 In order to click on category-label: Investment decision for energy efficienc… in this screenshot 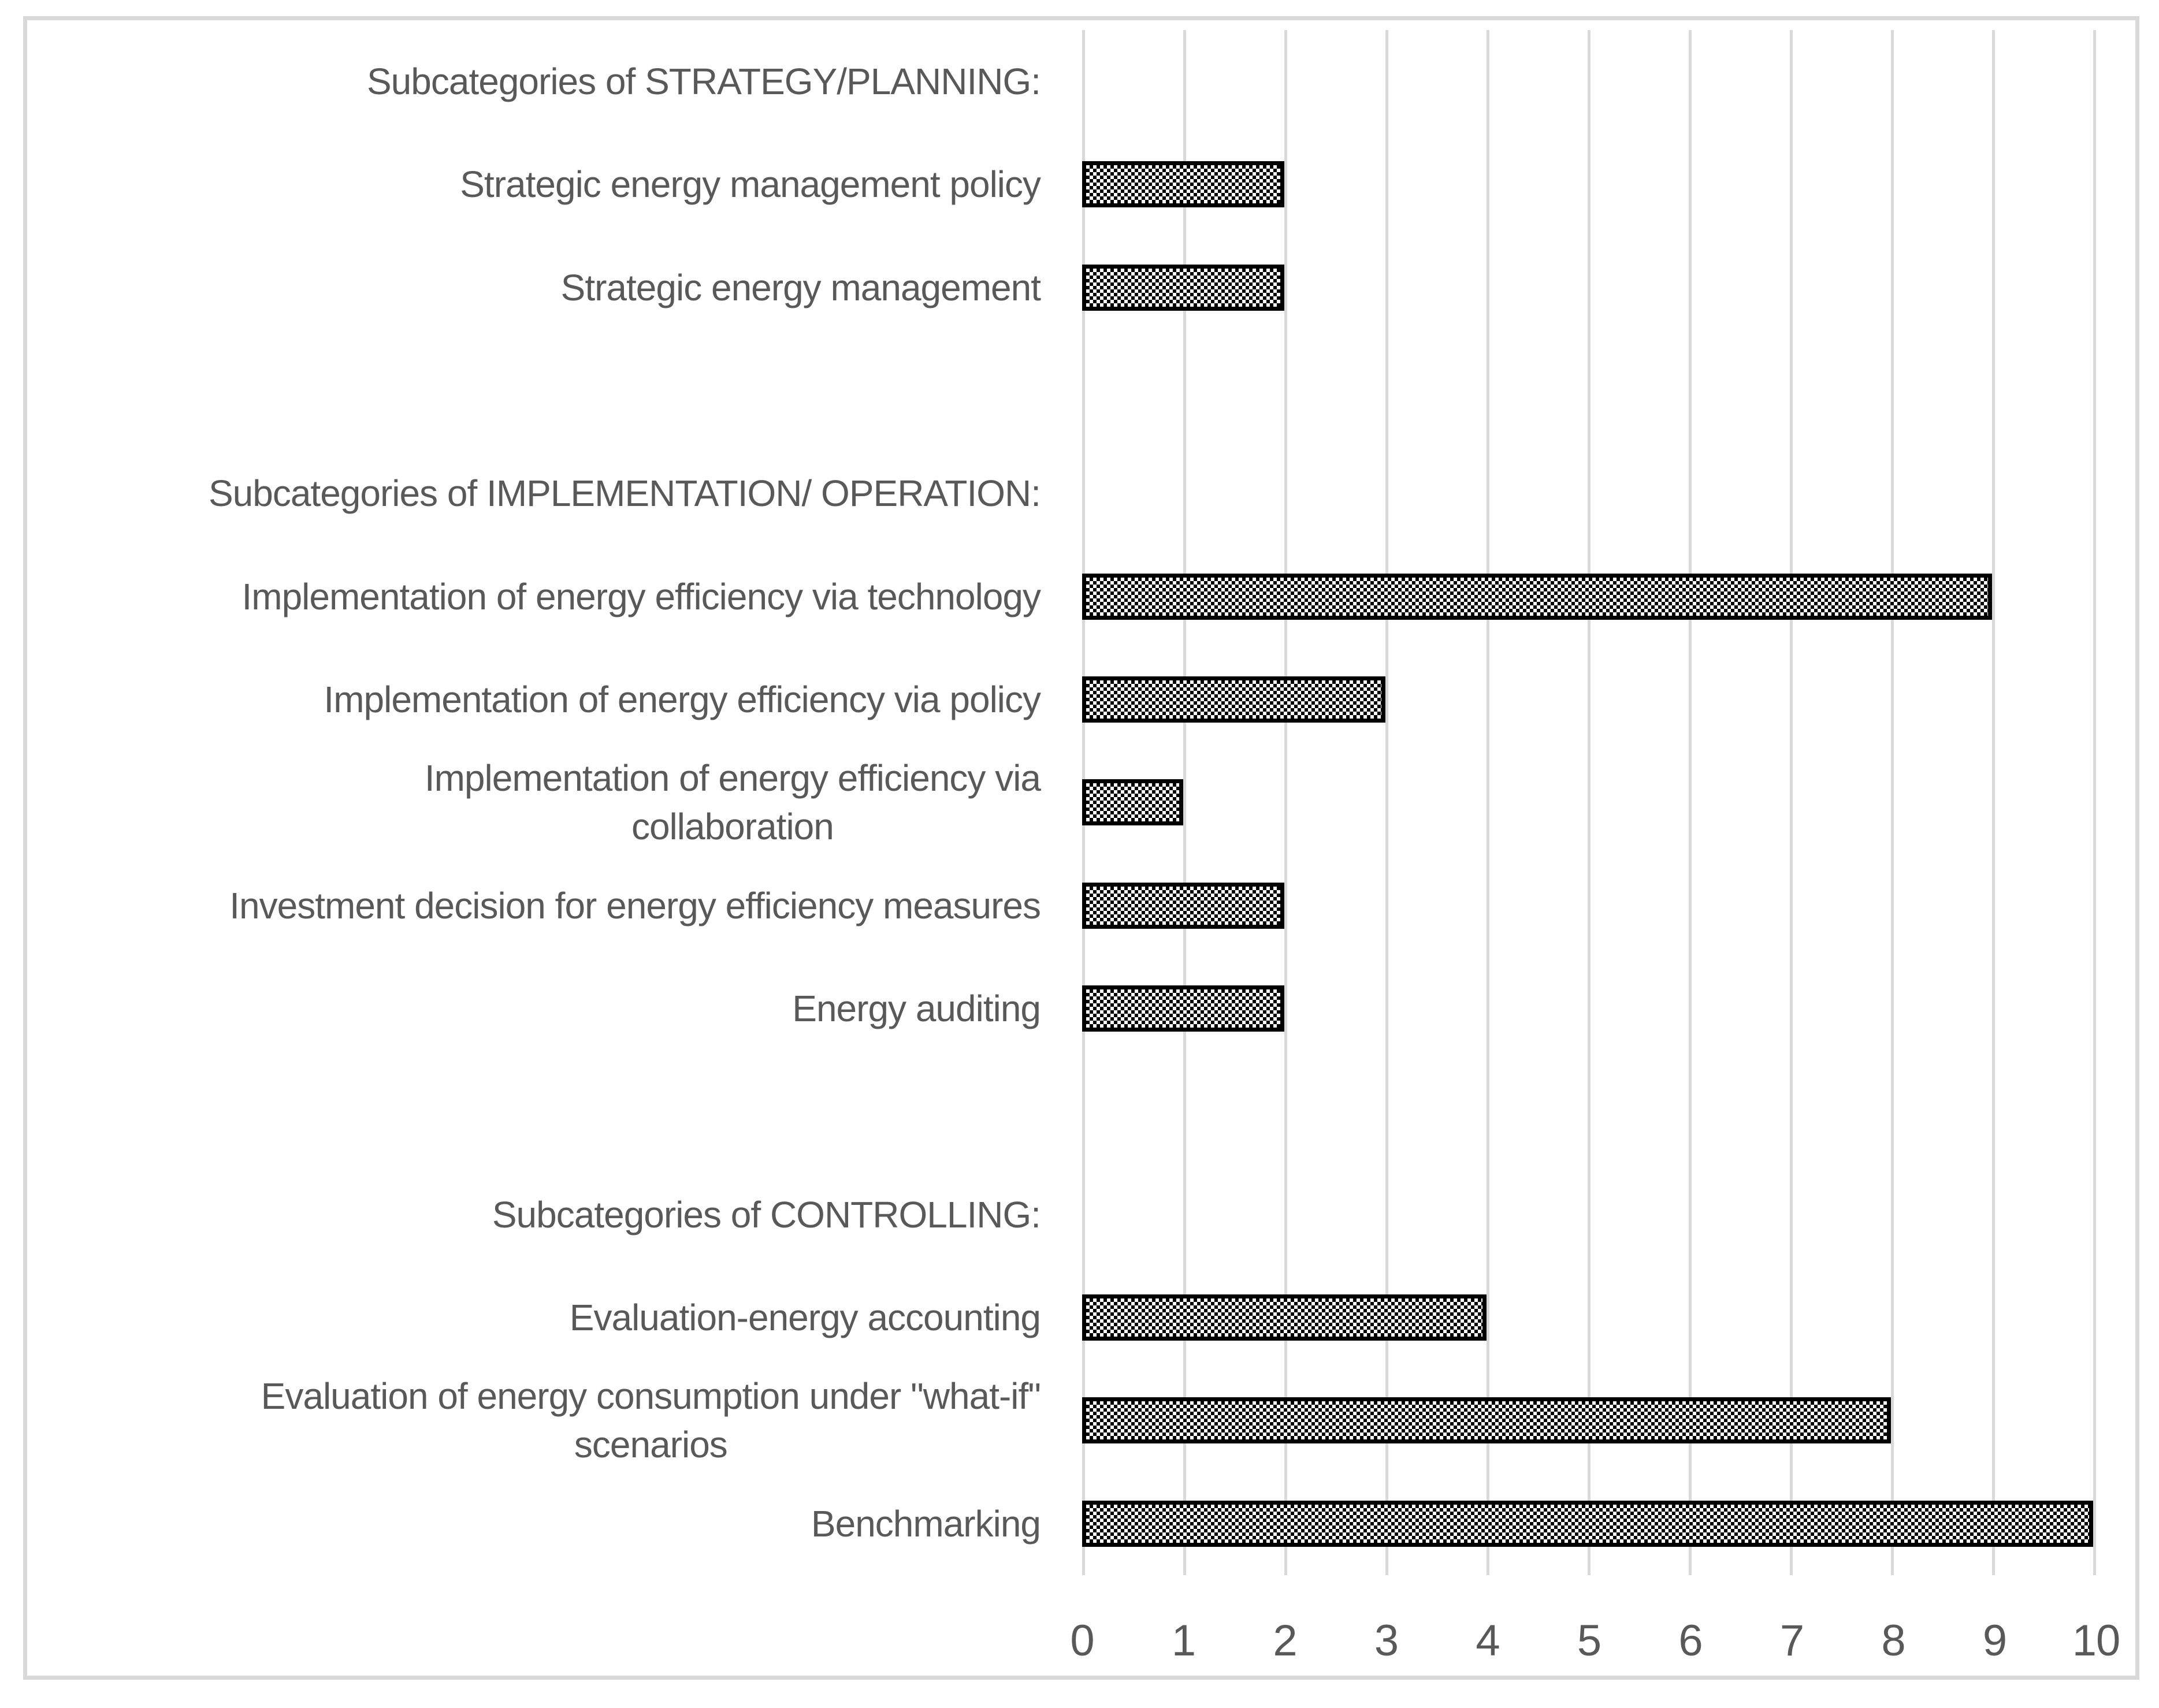, I will do `click(554, 905)`.